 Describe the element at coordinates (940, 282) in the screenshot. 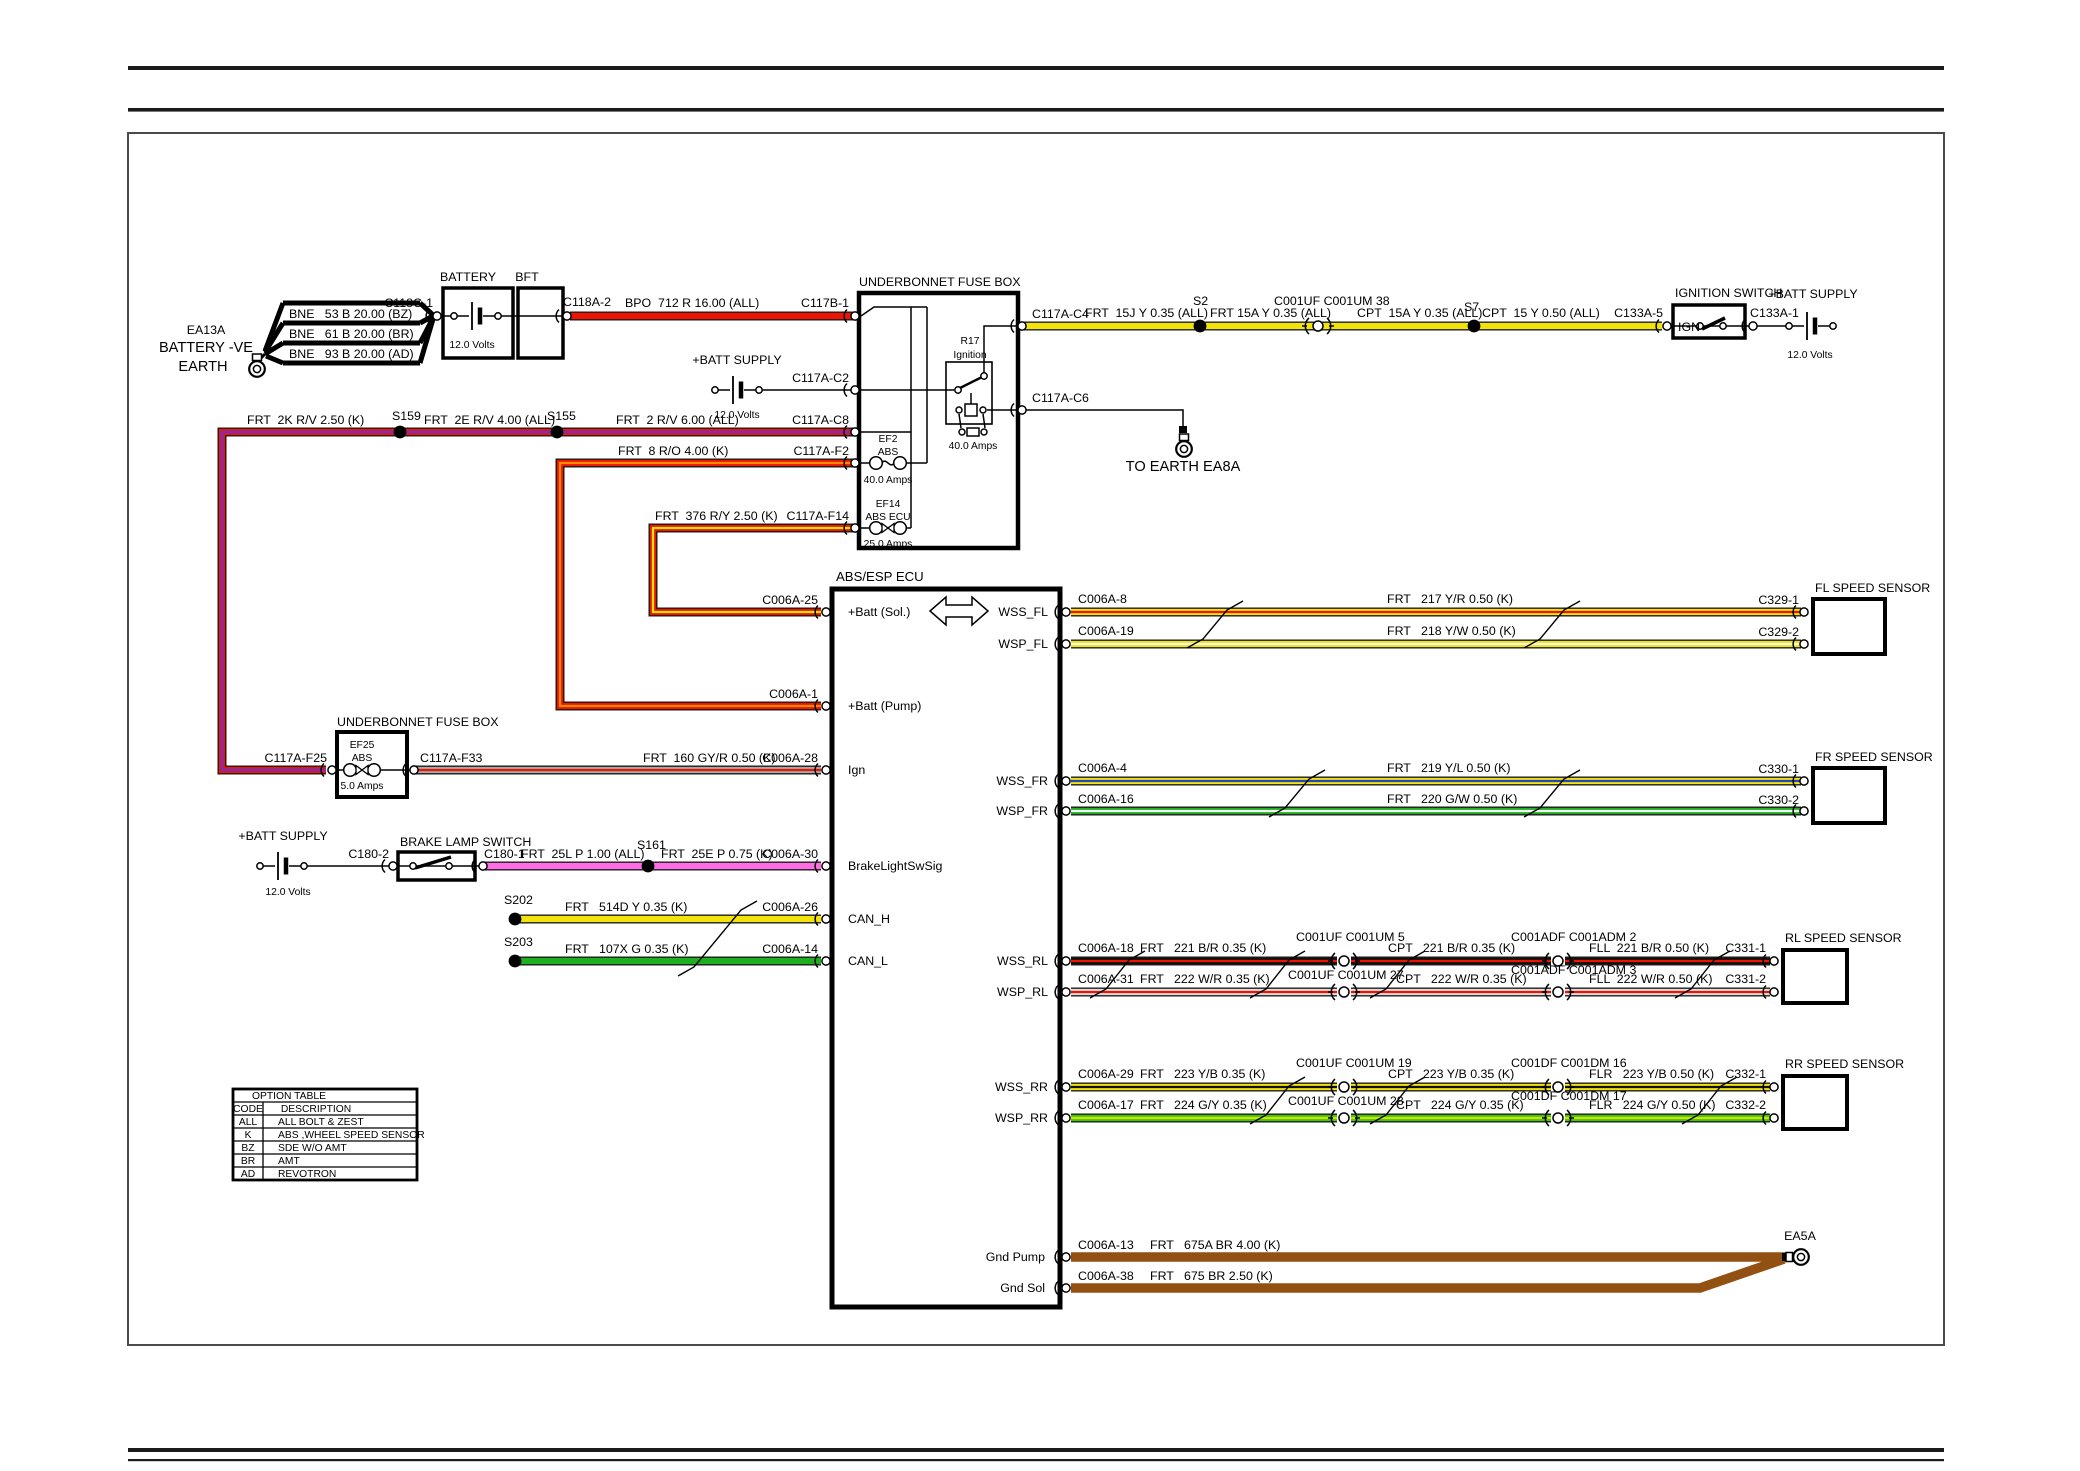

I see `fuse-box-1-title: UNDERBONNET FUSE BOX` at that location.